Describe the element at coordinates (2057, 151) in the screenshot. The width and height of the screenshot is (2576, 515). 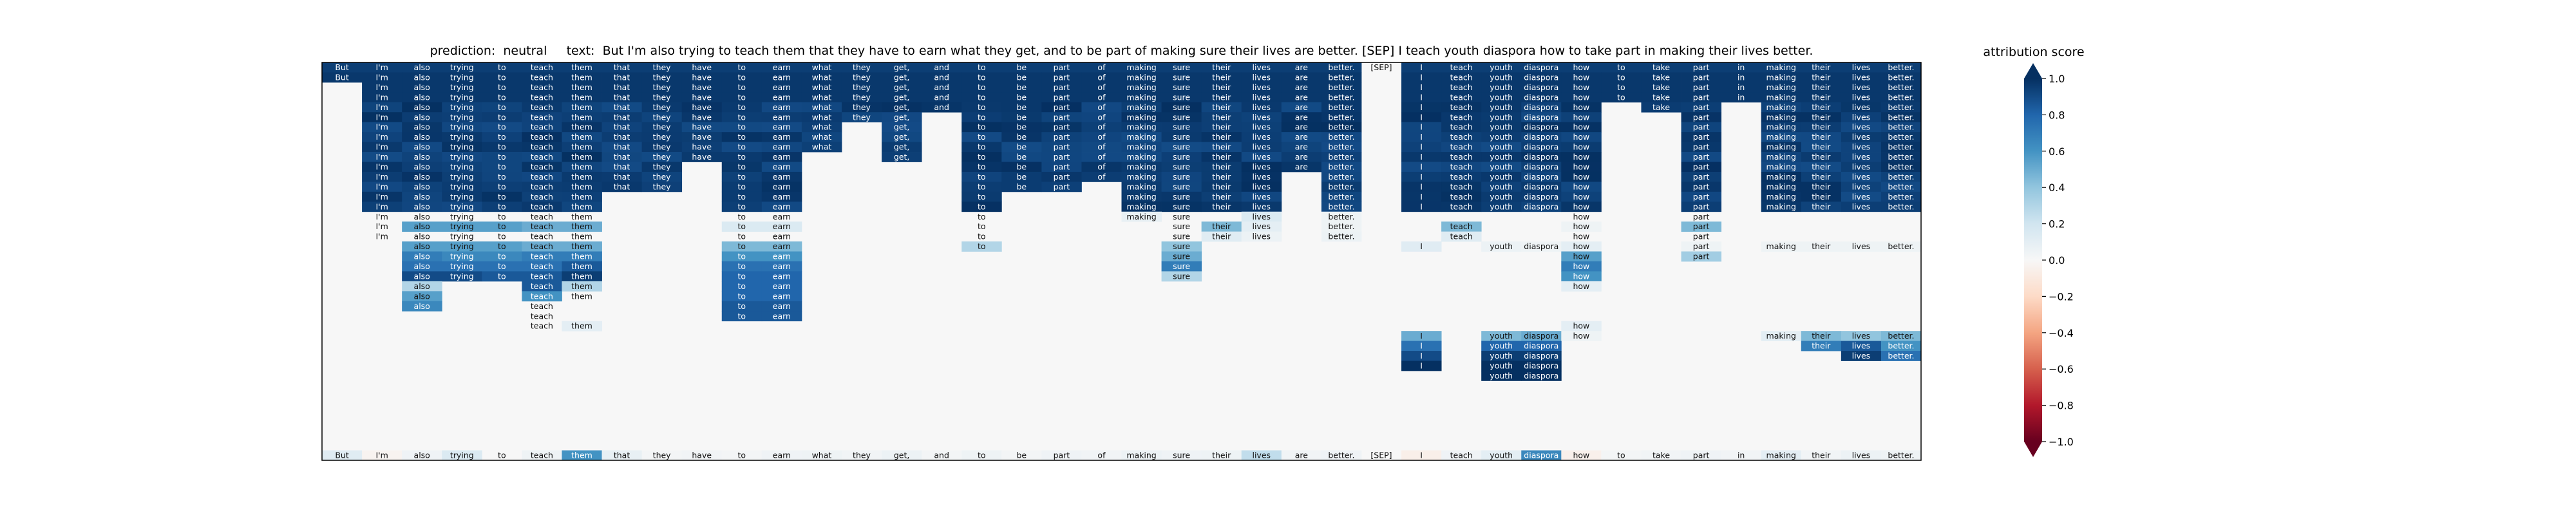
I see `colorbar-tick-label: 0.6` at that location.